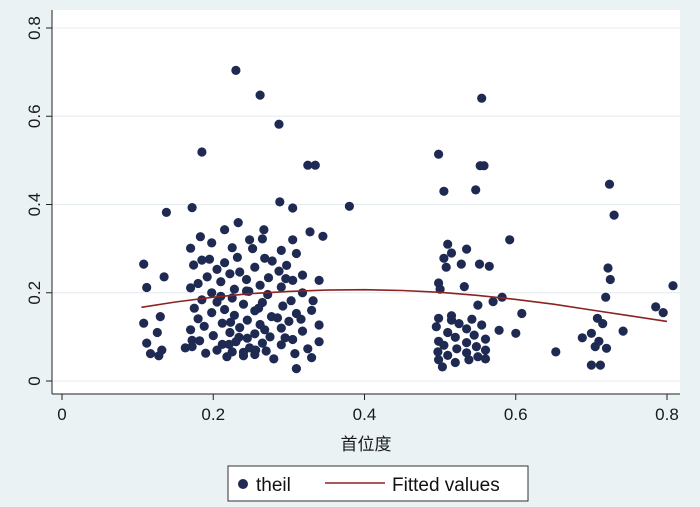  What do you see at coordinates (404, 305) in the screenshot?
I see `fitted-values-line` at bounding box center [404, 305].